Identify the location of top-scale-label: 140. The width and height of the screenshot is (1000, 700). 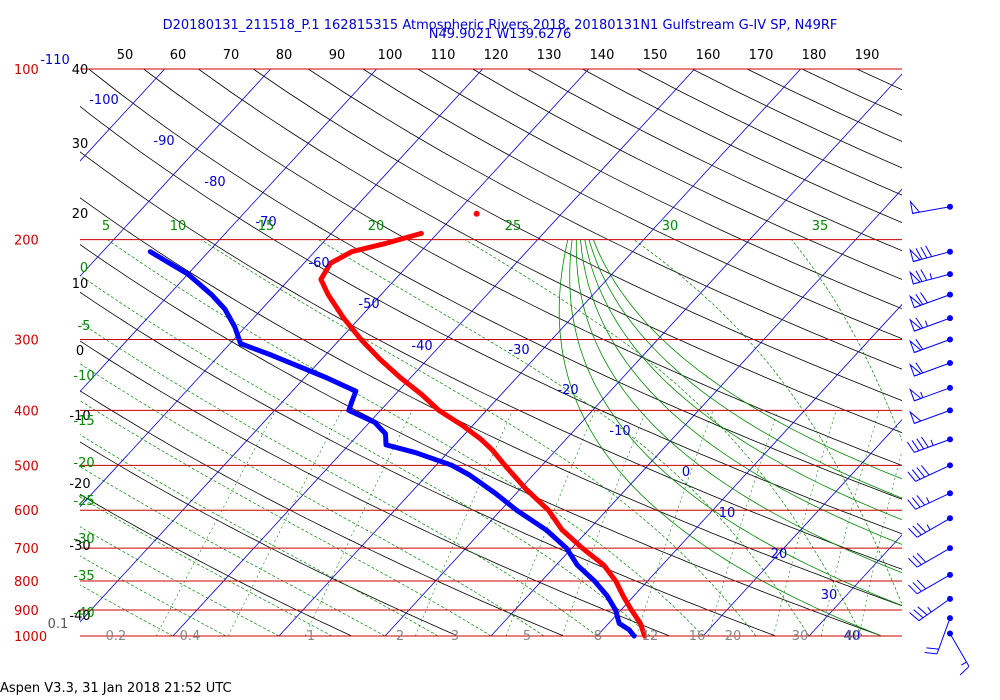
(602, 55).